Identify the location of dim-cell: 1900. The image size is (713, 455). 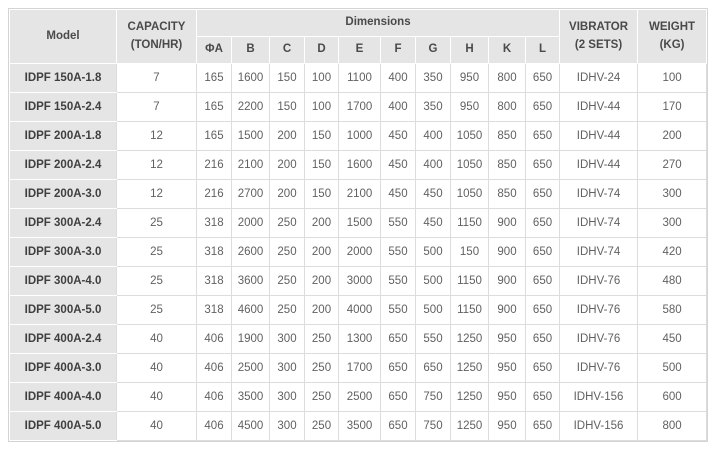
(250, 339).